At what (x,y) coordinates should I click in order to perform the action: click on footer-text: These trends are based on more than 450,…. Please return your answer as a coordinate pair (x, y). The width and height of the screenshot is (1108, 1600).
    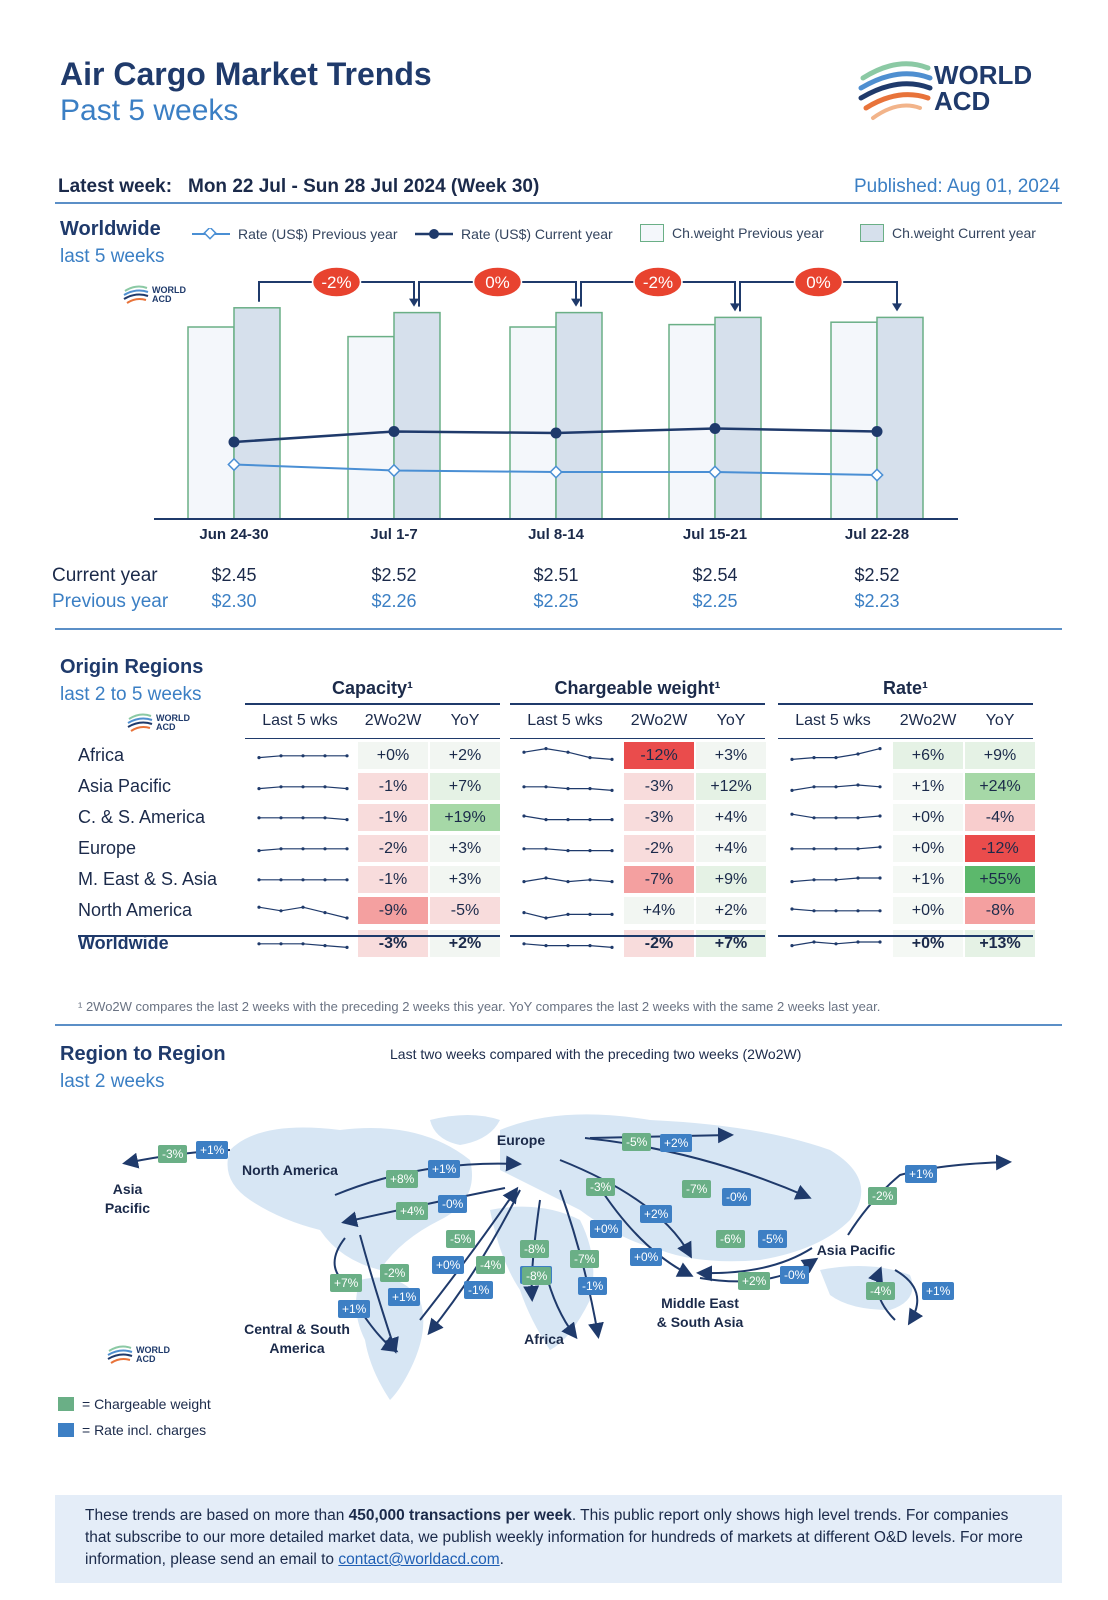
    Looking at the image, I should click on (554, 1537).